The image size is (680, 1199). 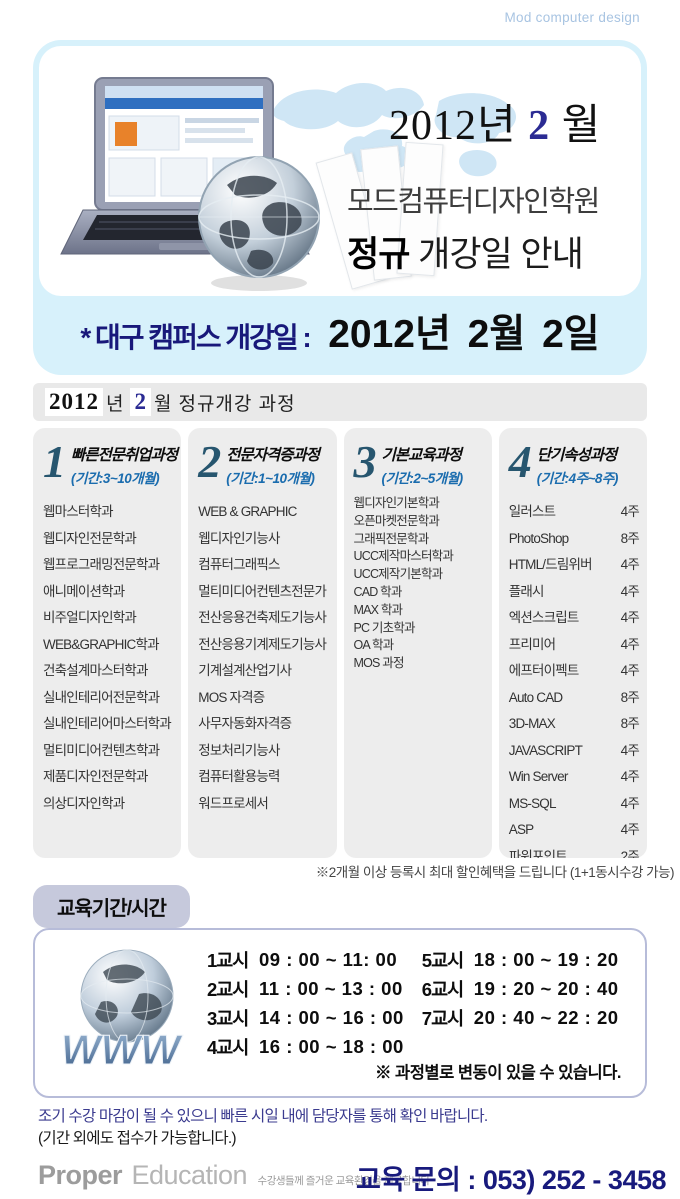 What do you see at coordinates (78, 511) in the screenshot?
I see `course-item: 웹마스터학과` at bounding box center [78, 511].